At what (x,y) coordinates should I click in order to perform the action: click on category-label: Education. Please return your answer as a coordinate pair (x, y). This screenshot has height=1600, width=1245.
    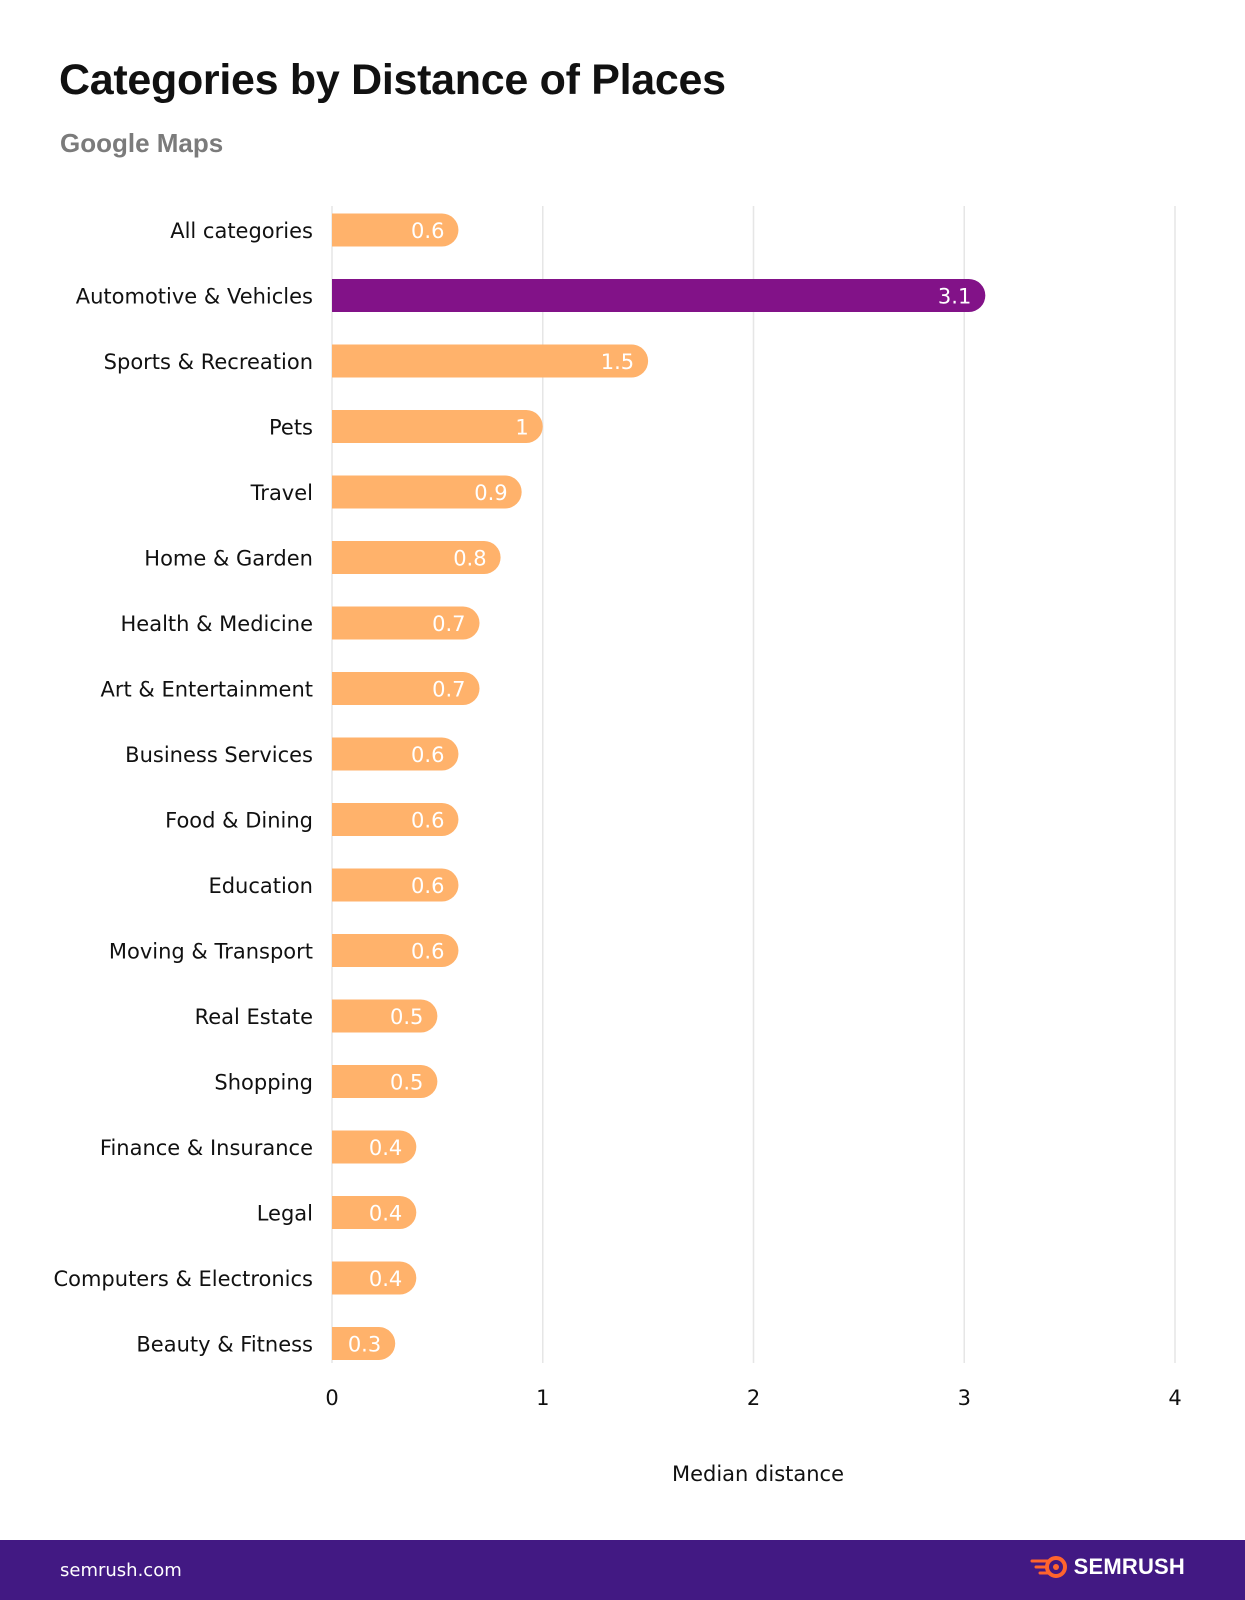
    Looking at the image, I should click on (260, 886).